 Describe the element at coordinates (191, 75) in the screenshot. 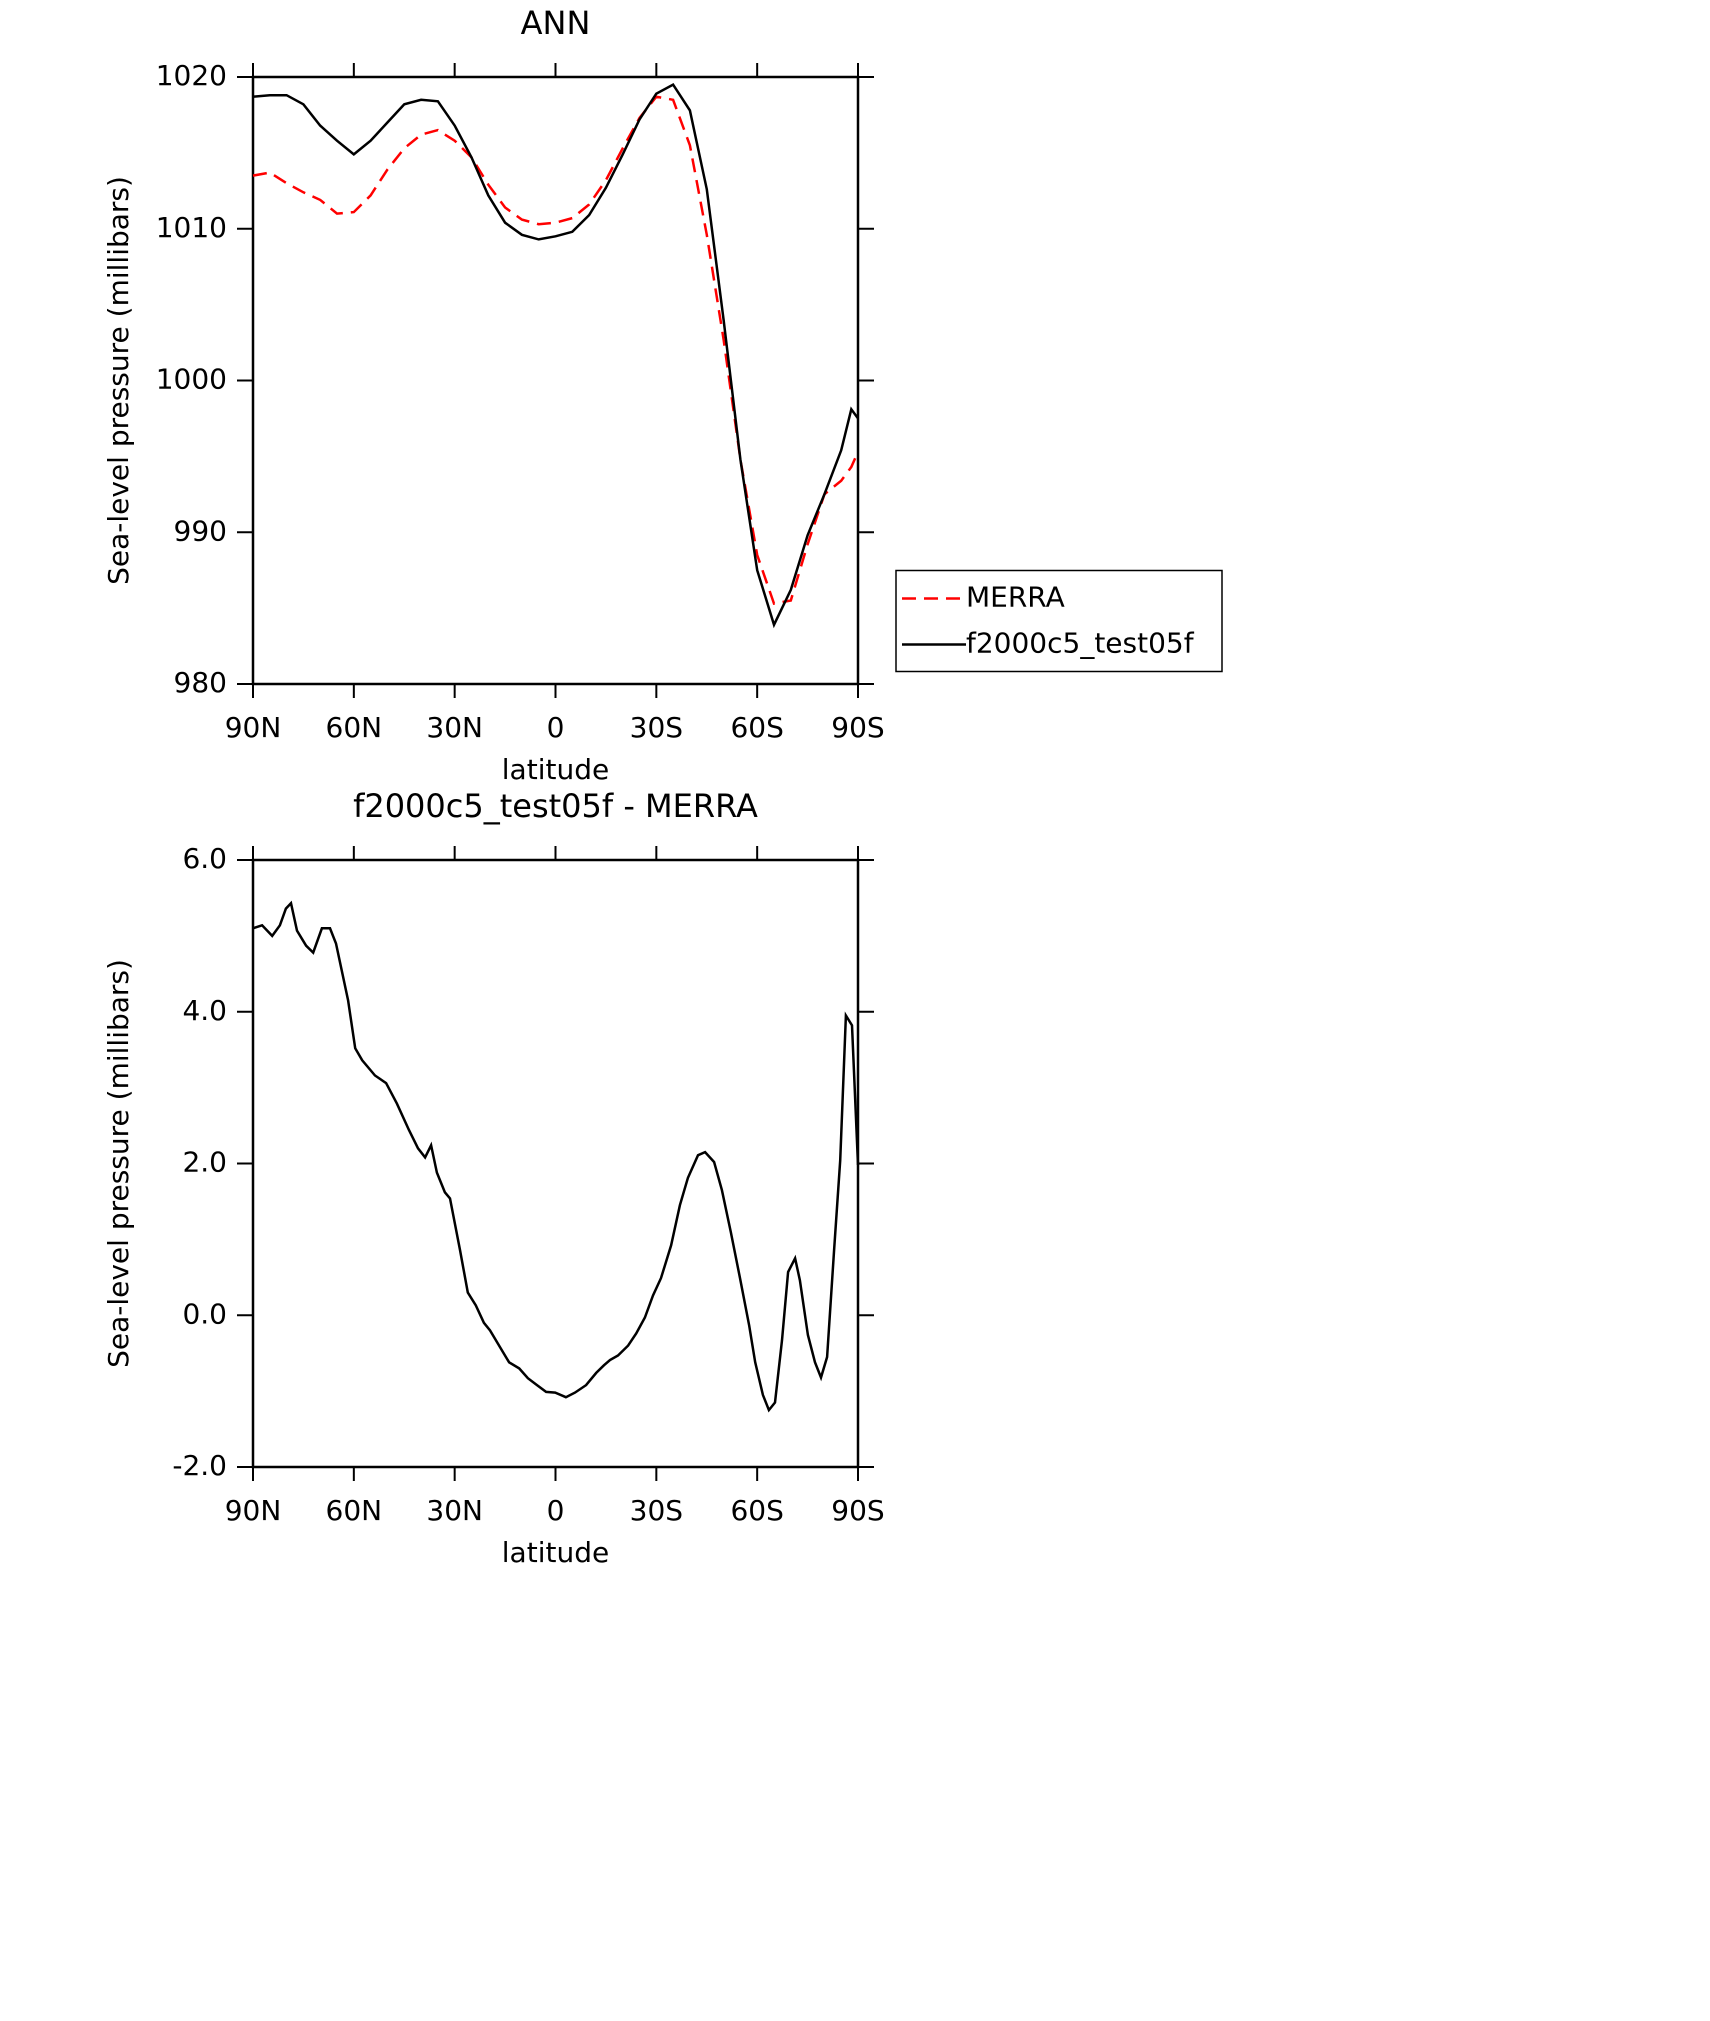

I see `y-tick-label: 1020` at that location.